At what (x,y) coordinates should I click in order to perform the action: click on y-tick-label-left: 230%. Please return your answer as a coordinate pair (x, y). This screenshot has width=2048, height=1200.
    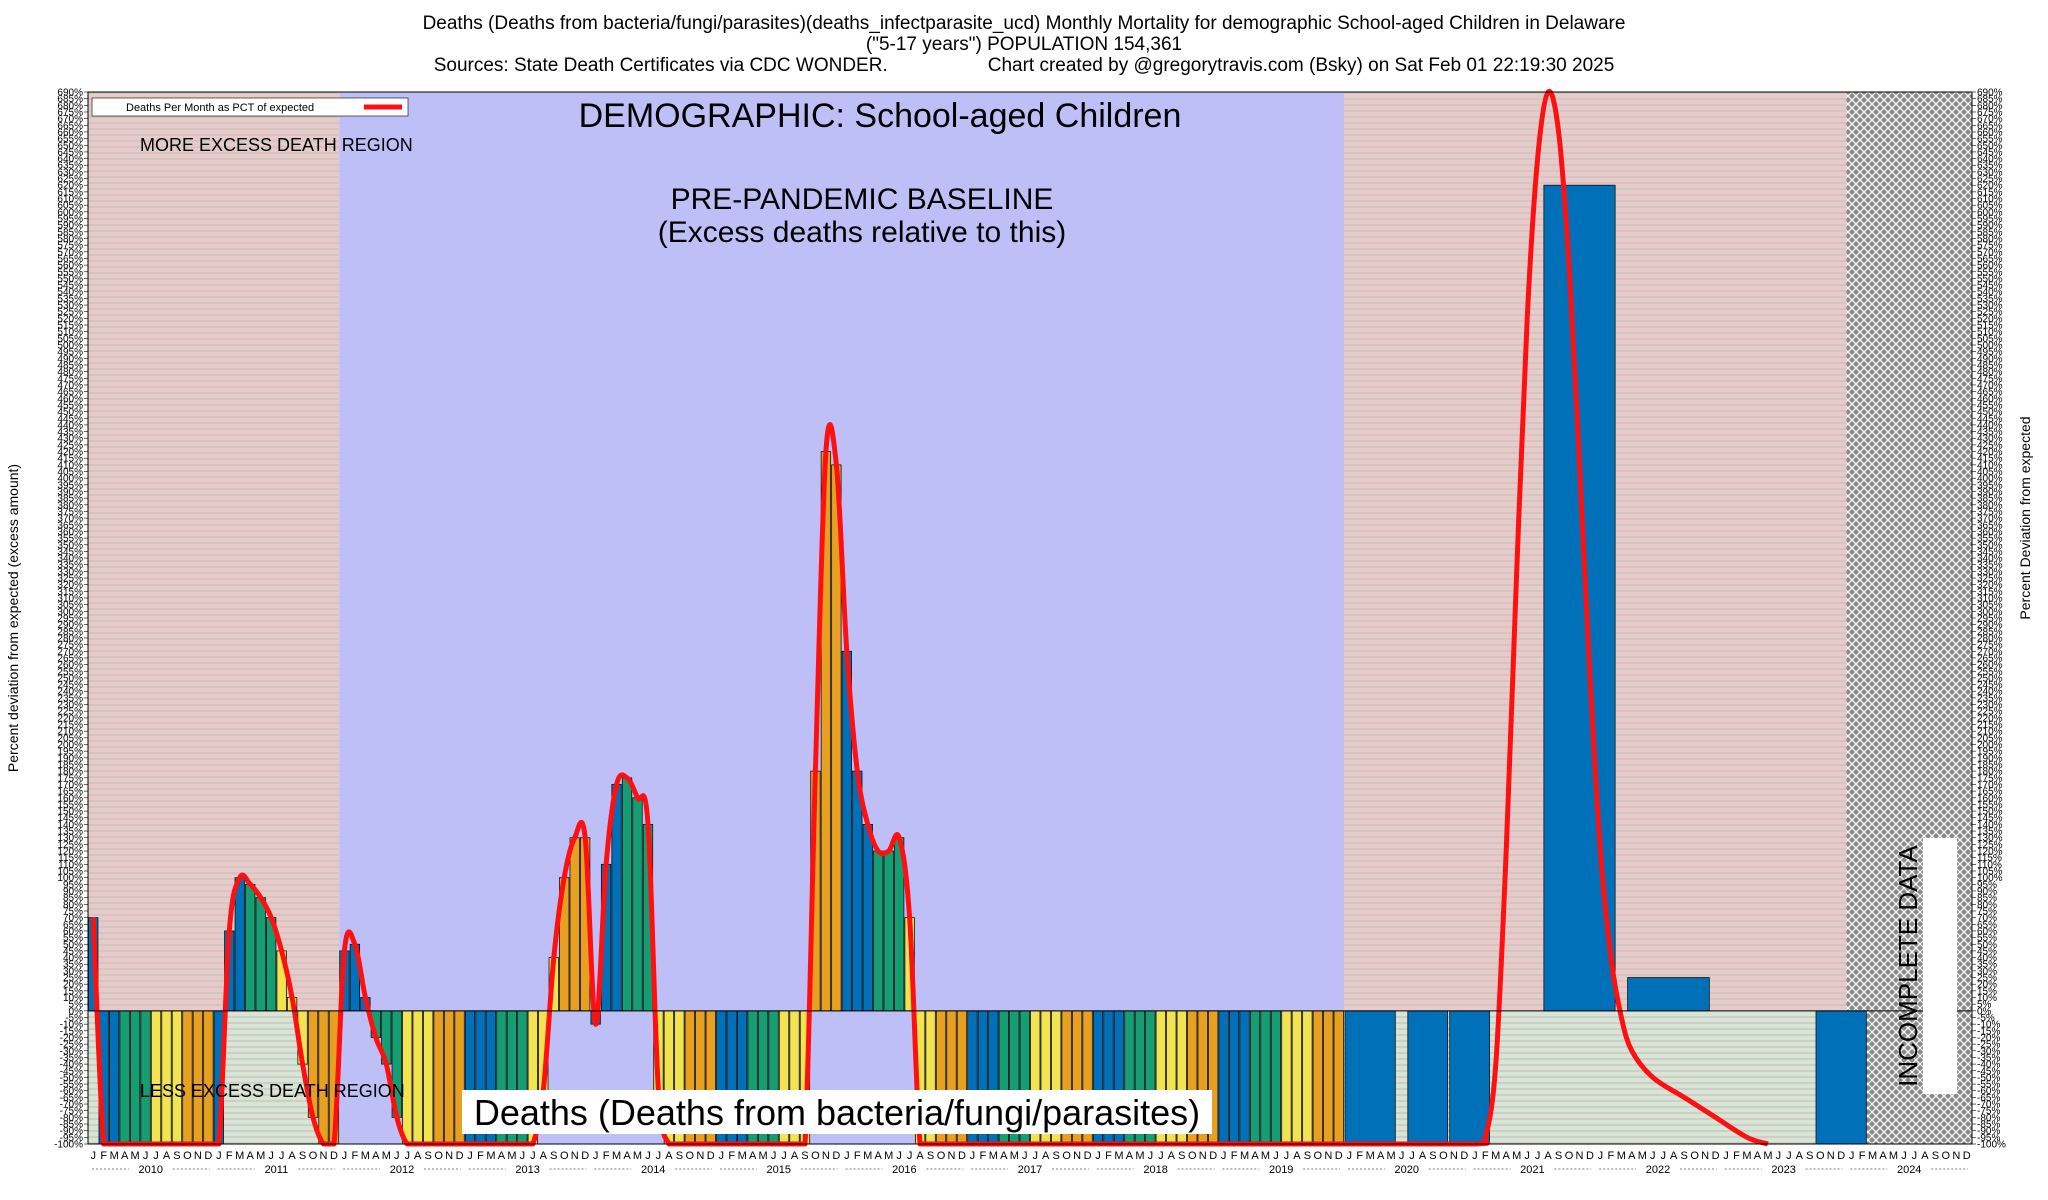
    Looking at the image, I should click on (70, 705).